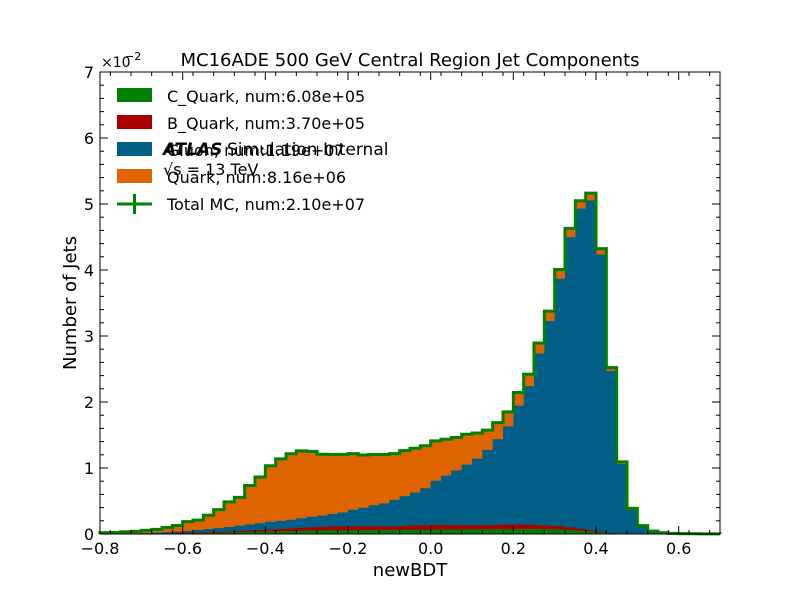  Describe the element at coordinates (595, 548) in the screenshot. I see `x-tick-label: 0.4` at that location.